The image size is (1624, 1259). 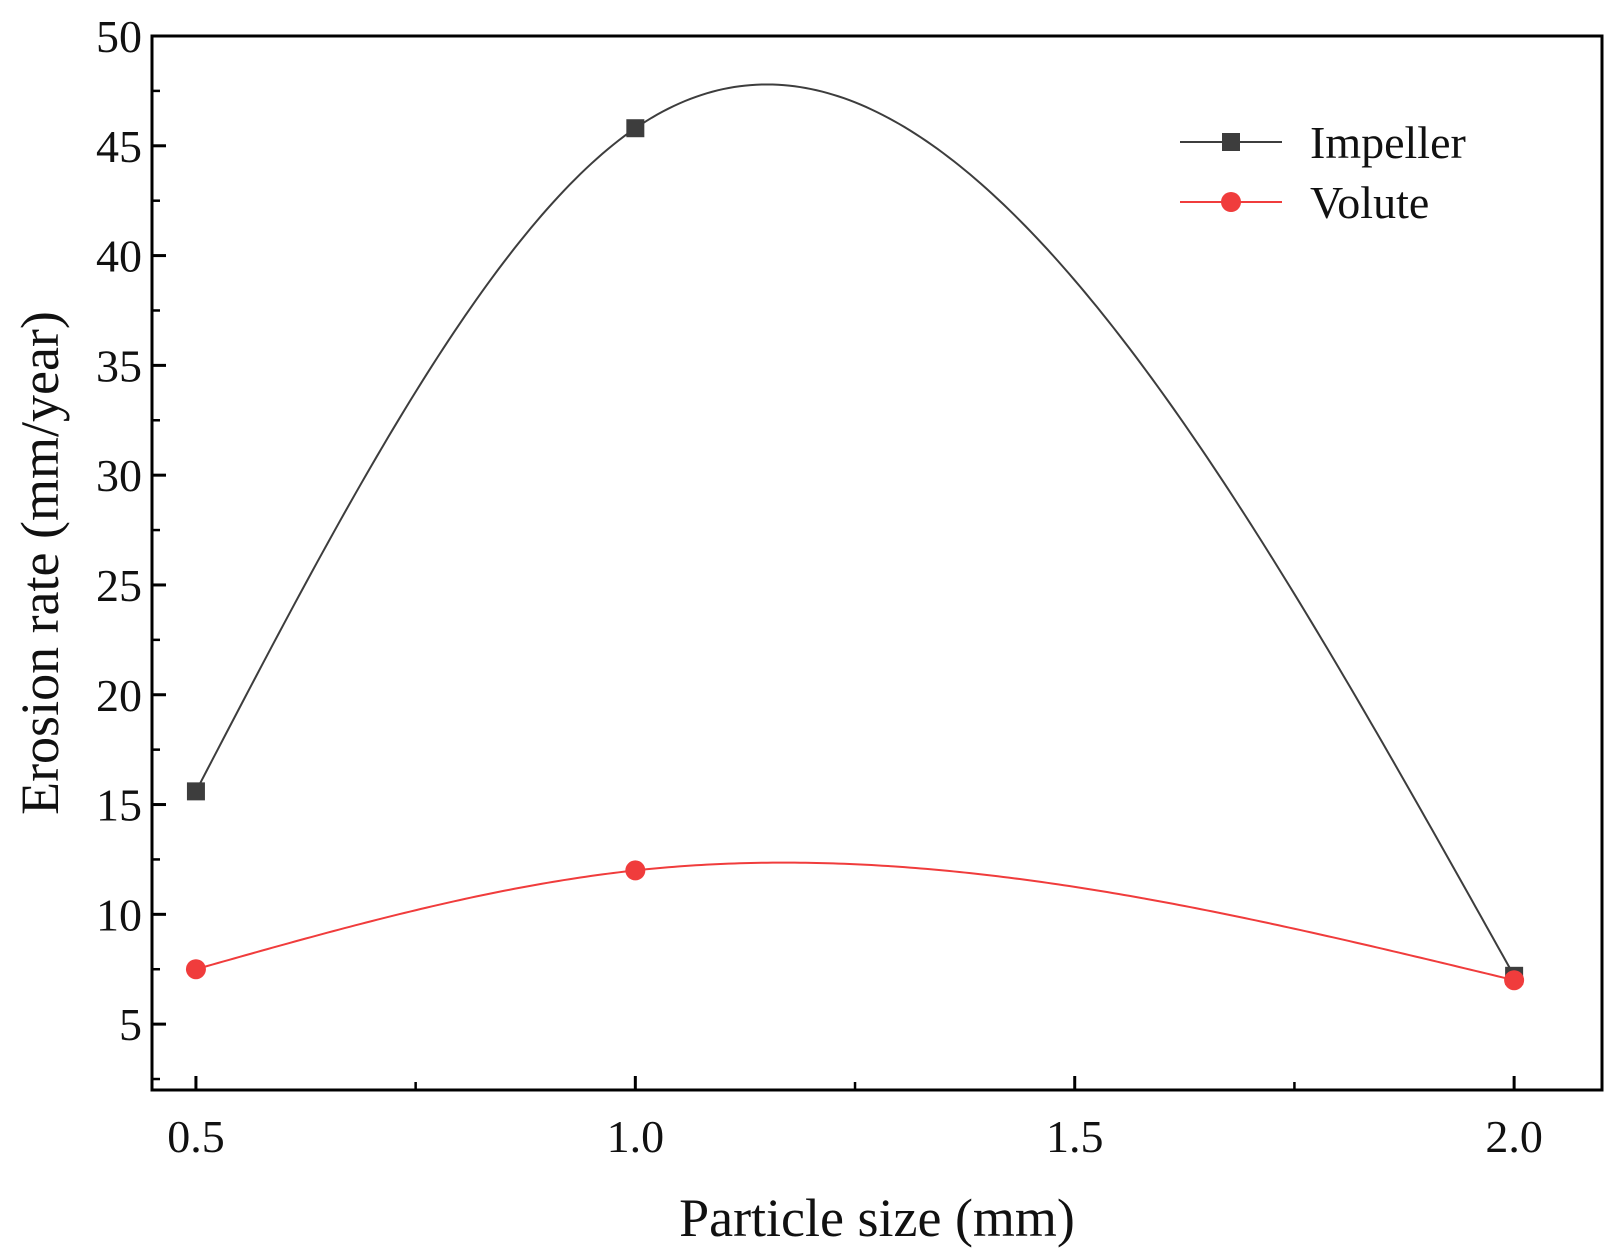 What do you see at coordinates (119, 146) in the screenshot?
I see `y-tick-label: 45` at bounding box center [119, 146].